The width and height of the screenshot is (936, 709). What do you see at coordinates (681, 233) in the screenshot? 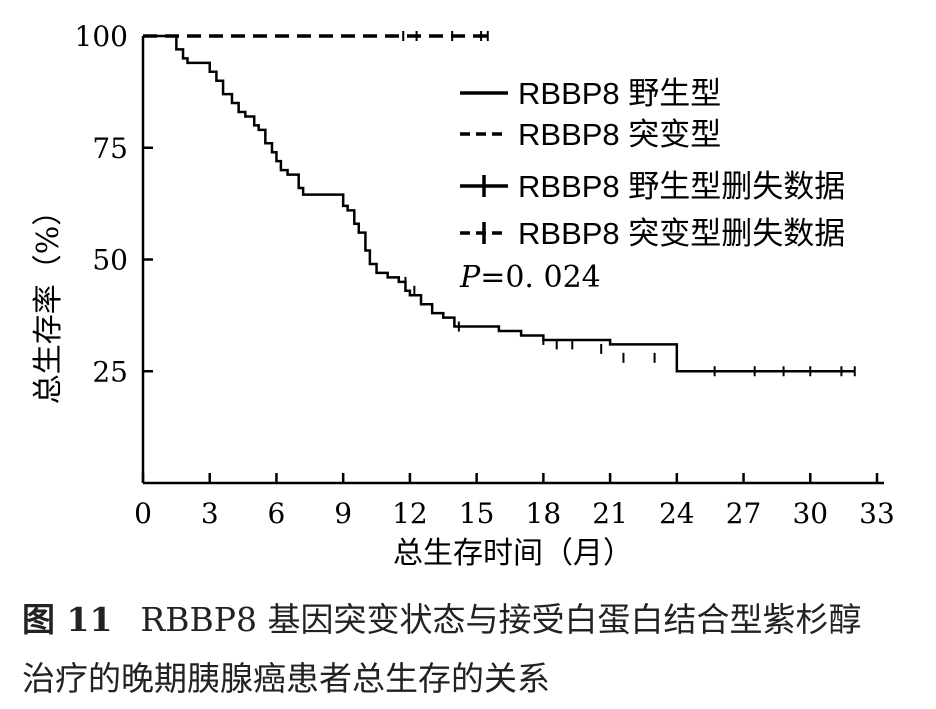
I see `legend-label-mutant-censored: RBBP8 突变型删失数据` at bounding box center [681, 233].